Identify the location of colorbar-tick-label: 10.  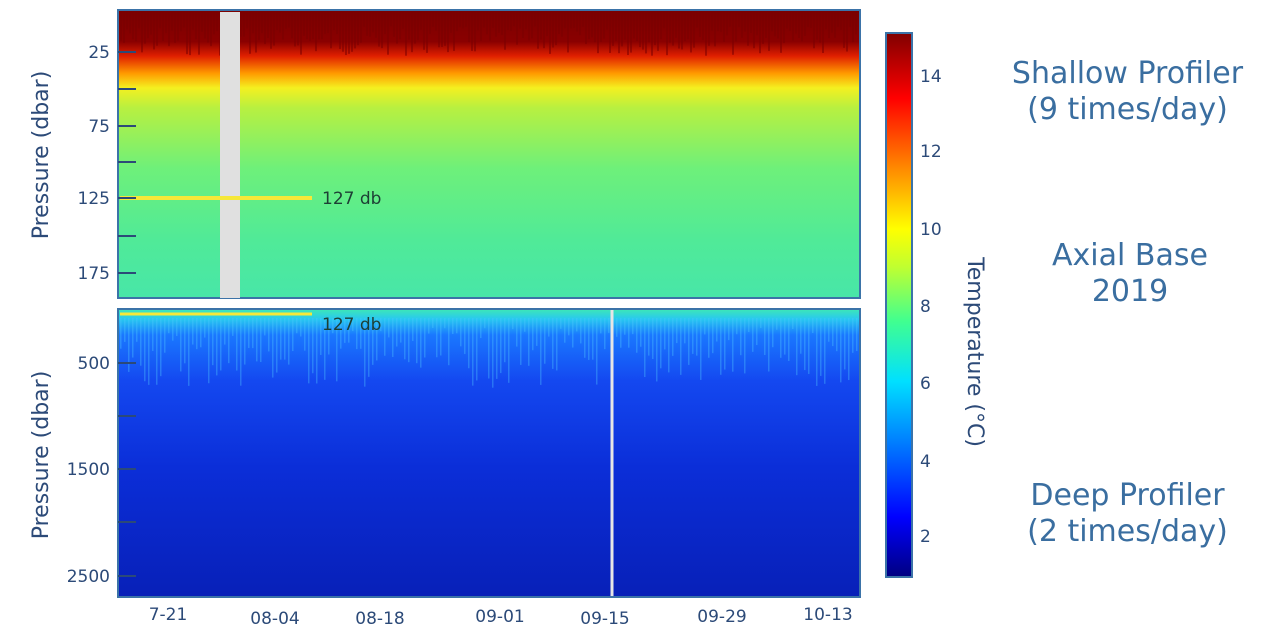
(931, 230).